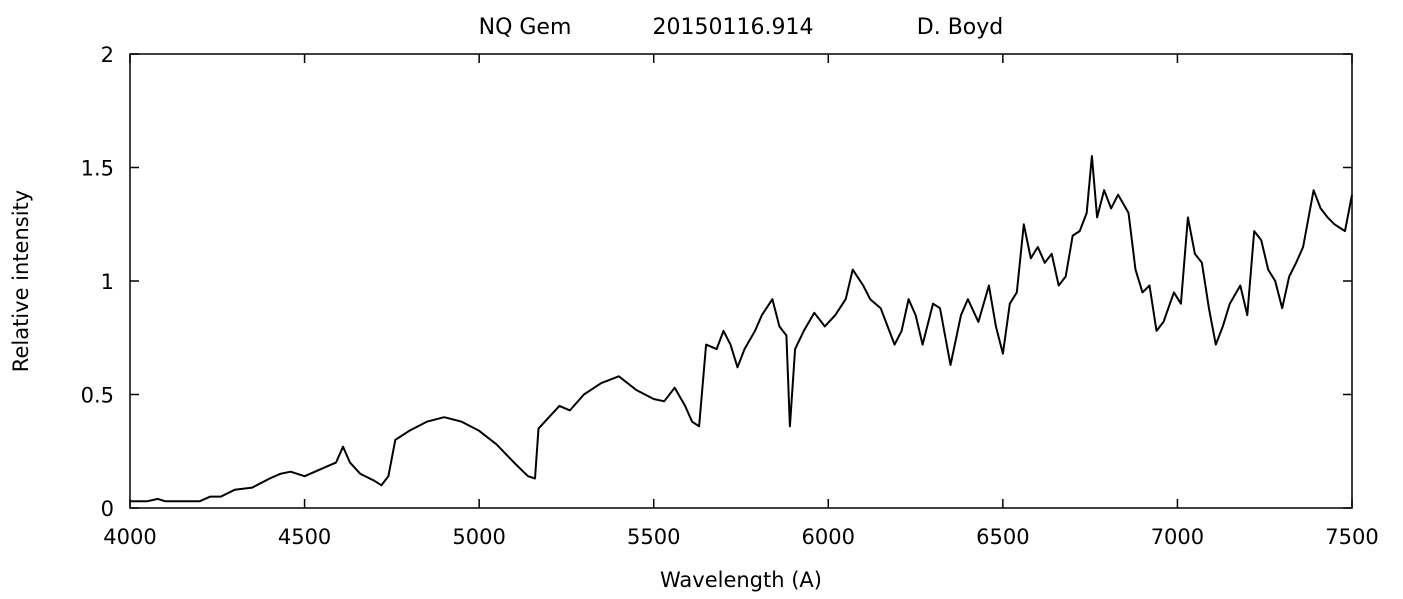  What do you see at coordinates (129, 537) in the screenshot?
I see `x-tick-label: 4000` at bounding box center [129, 537].